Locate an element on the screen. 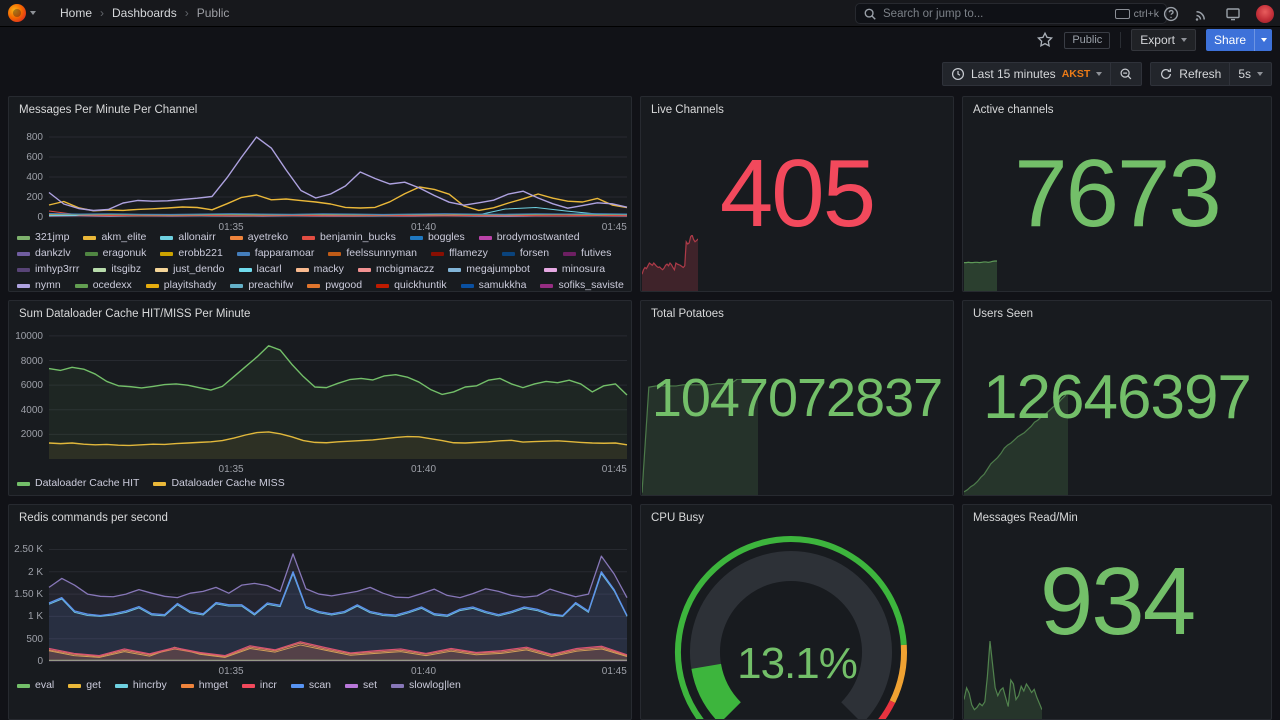 The image size is (1280, 720). legend-item: imhyp3rrr is located at coordinates (48, 269).